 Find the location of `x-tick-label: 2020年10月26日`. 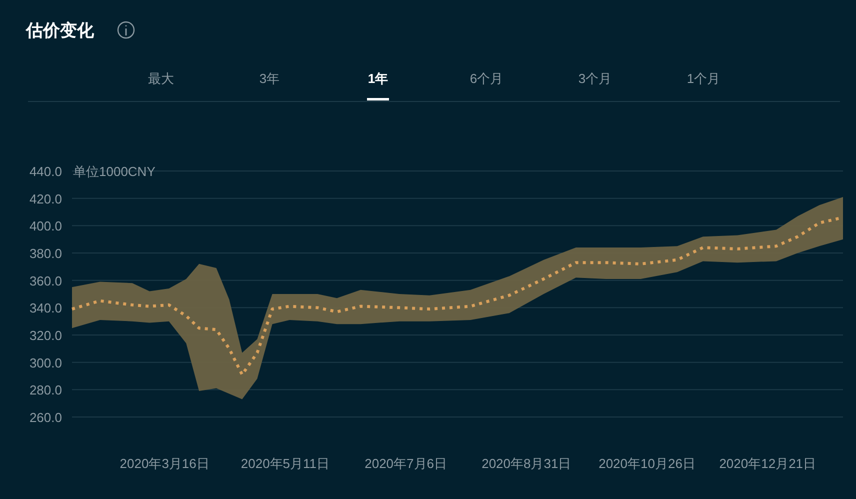

x-tick-label: 2020年10月26日 is located at coordinates (647, 463).